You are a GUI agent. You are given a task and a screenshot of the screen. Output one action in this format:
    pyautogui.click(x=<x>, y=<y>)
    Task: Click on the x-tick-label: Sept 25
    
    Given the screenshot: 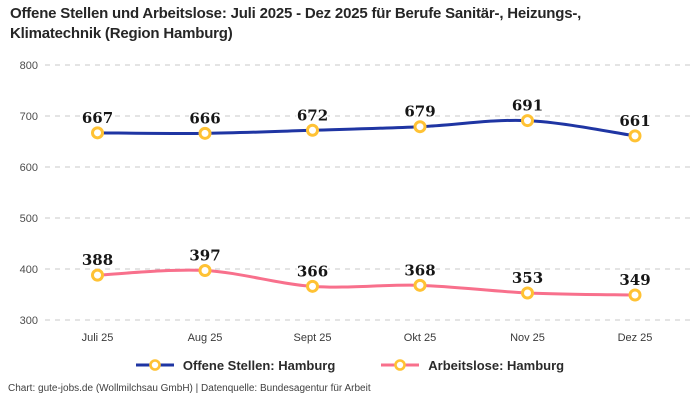 What is the action you would take?
    pyautogui.click(x=313, y=338)
    